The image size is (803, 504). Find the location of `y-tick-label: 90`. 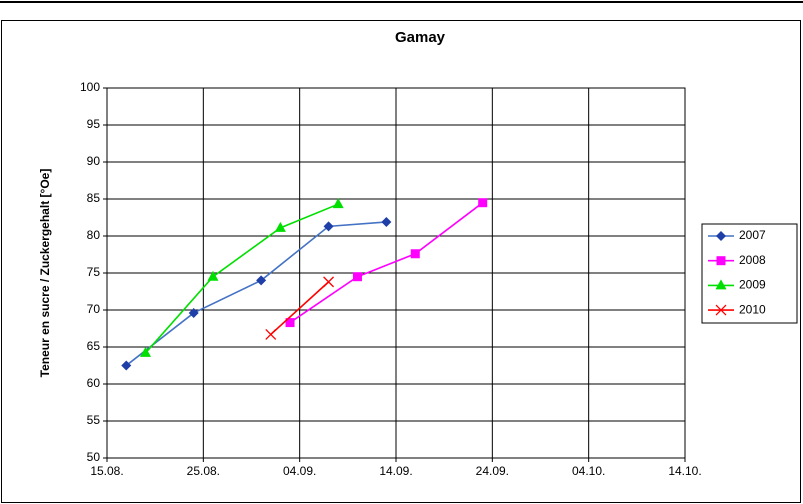

y-tick-label: 90 is located at coordinates (94, 161).